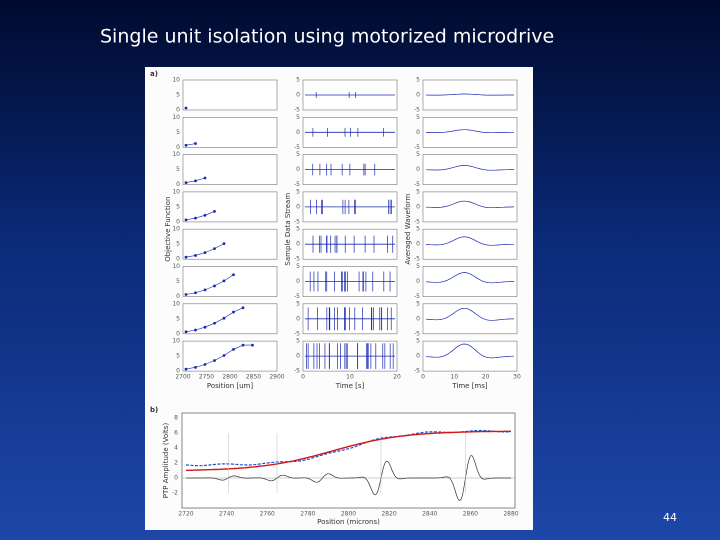 Image resolution: width=720 pixels, height=540 pixels. Describe the element at coordinates (429, 514) in the screenshot. I see `x-tick-label: 2840` at that location.